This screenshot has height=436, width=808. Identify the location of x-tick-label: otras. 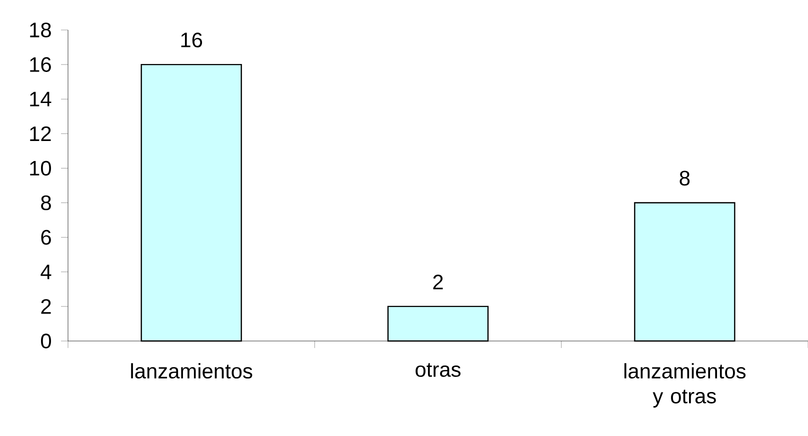
(438, 370).